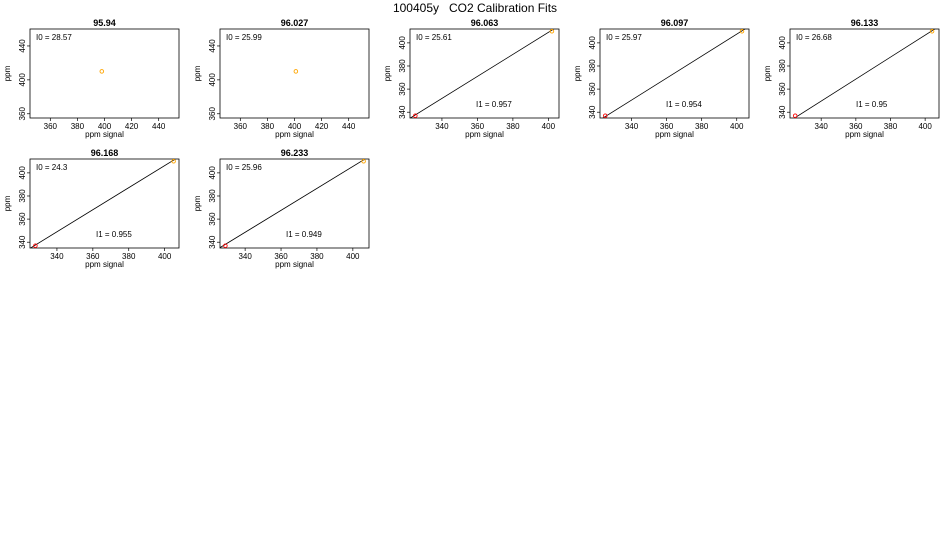 The width and height of the screenshot is (950, 550). Describe the element at coordinates (349, 126) in the screenshot. I see `x-tick-label: 440` at that location.